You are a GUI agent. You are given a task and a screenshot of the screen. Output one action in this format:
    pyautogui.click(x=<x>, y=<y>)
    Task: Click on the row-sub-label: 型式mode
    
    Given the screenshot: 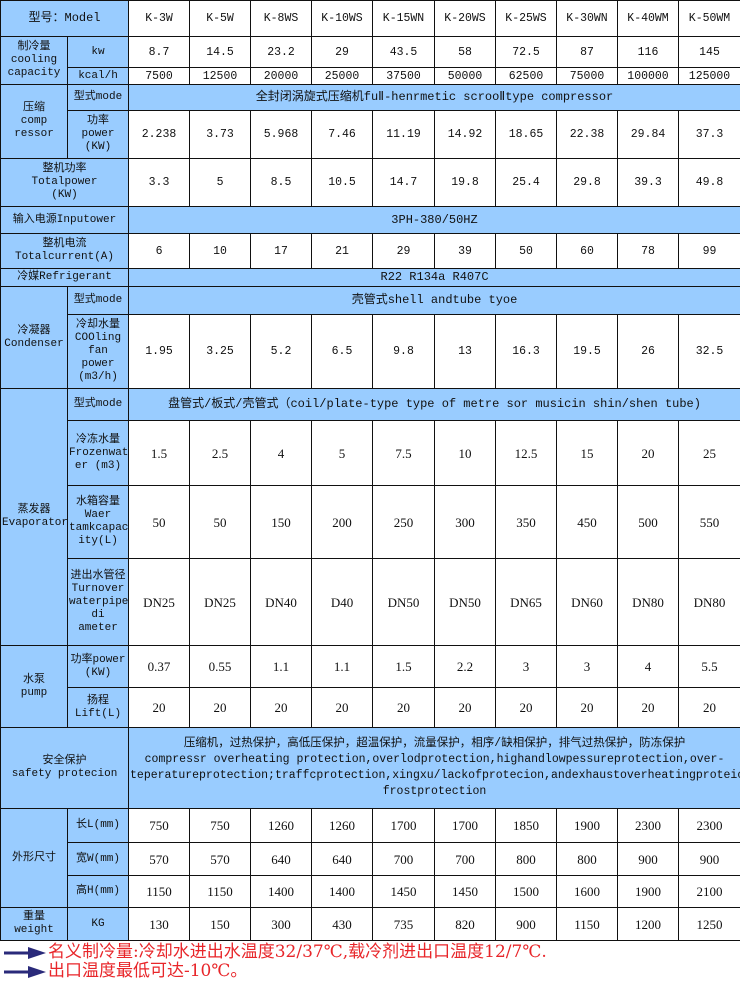 What is the action you would take?
    pyautogui.click(x=98, y=404)
    